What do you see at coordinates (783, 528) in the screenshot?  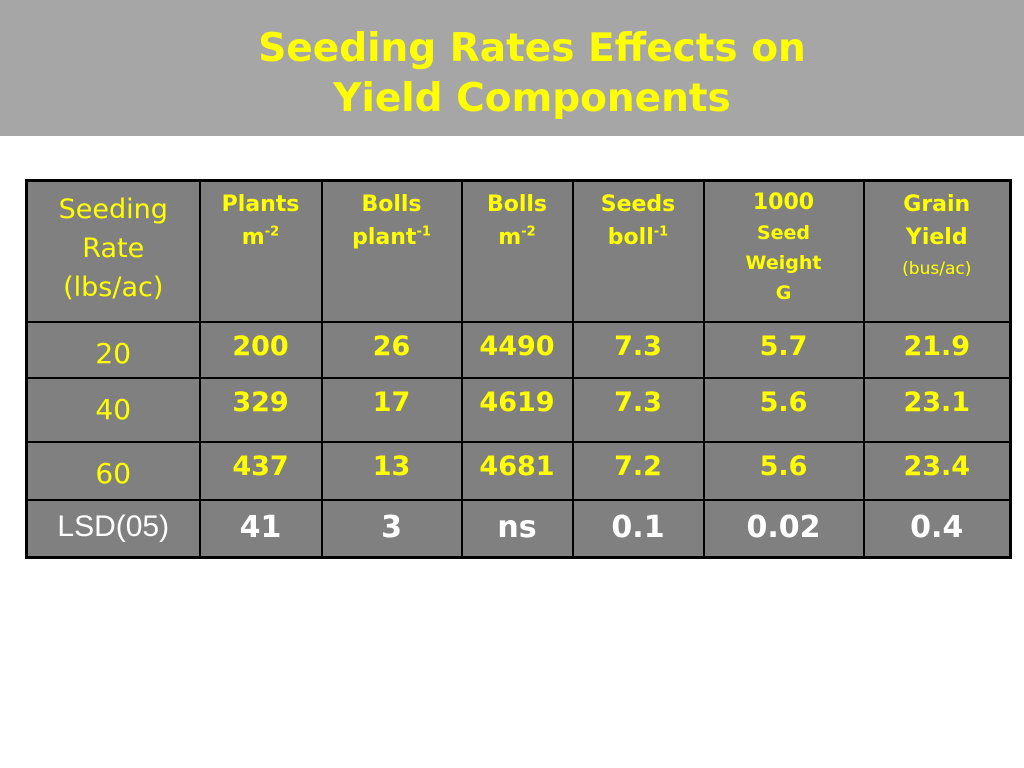 I see `table-cell: 0.02` at bounding box center [783, 528].